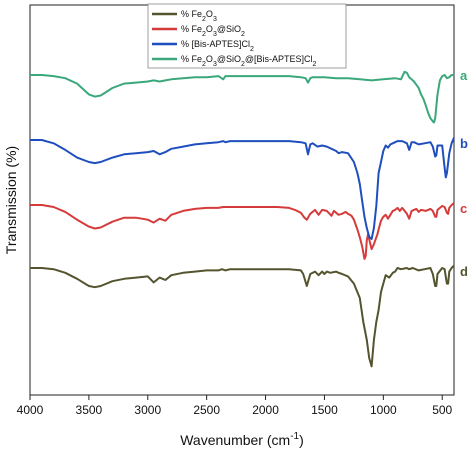 This screenshot has width=474, height=456. I want to click on x-tick-label: 2000, so click(265, 410).